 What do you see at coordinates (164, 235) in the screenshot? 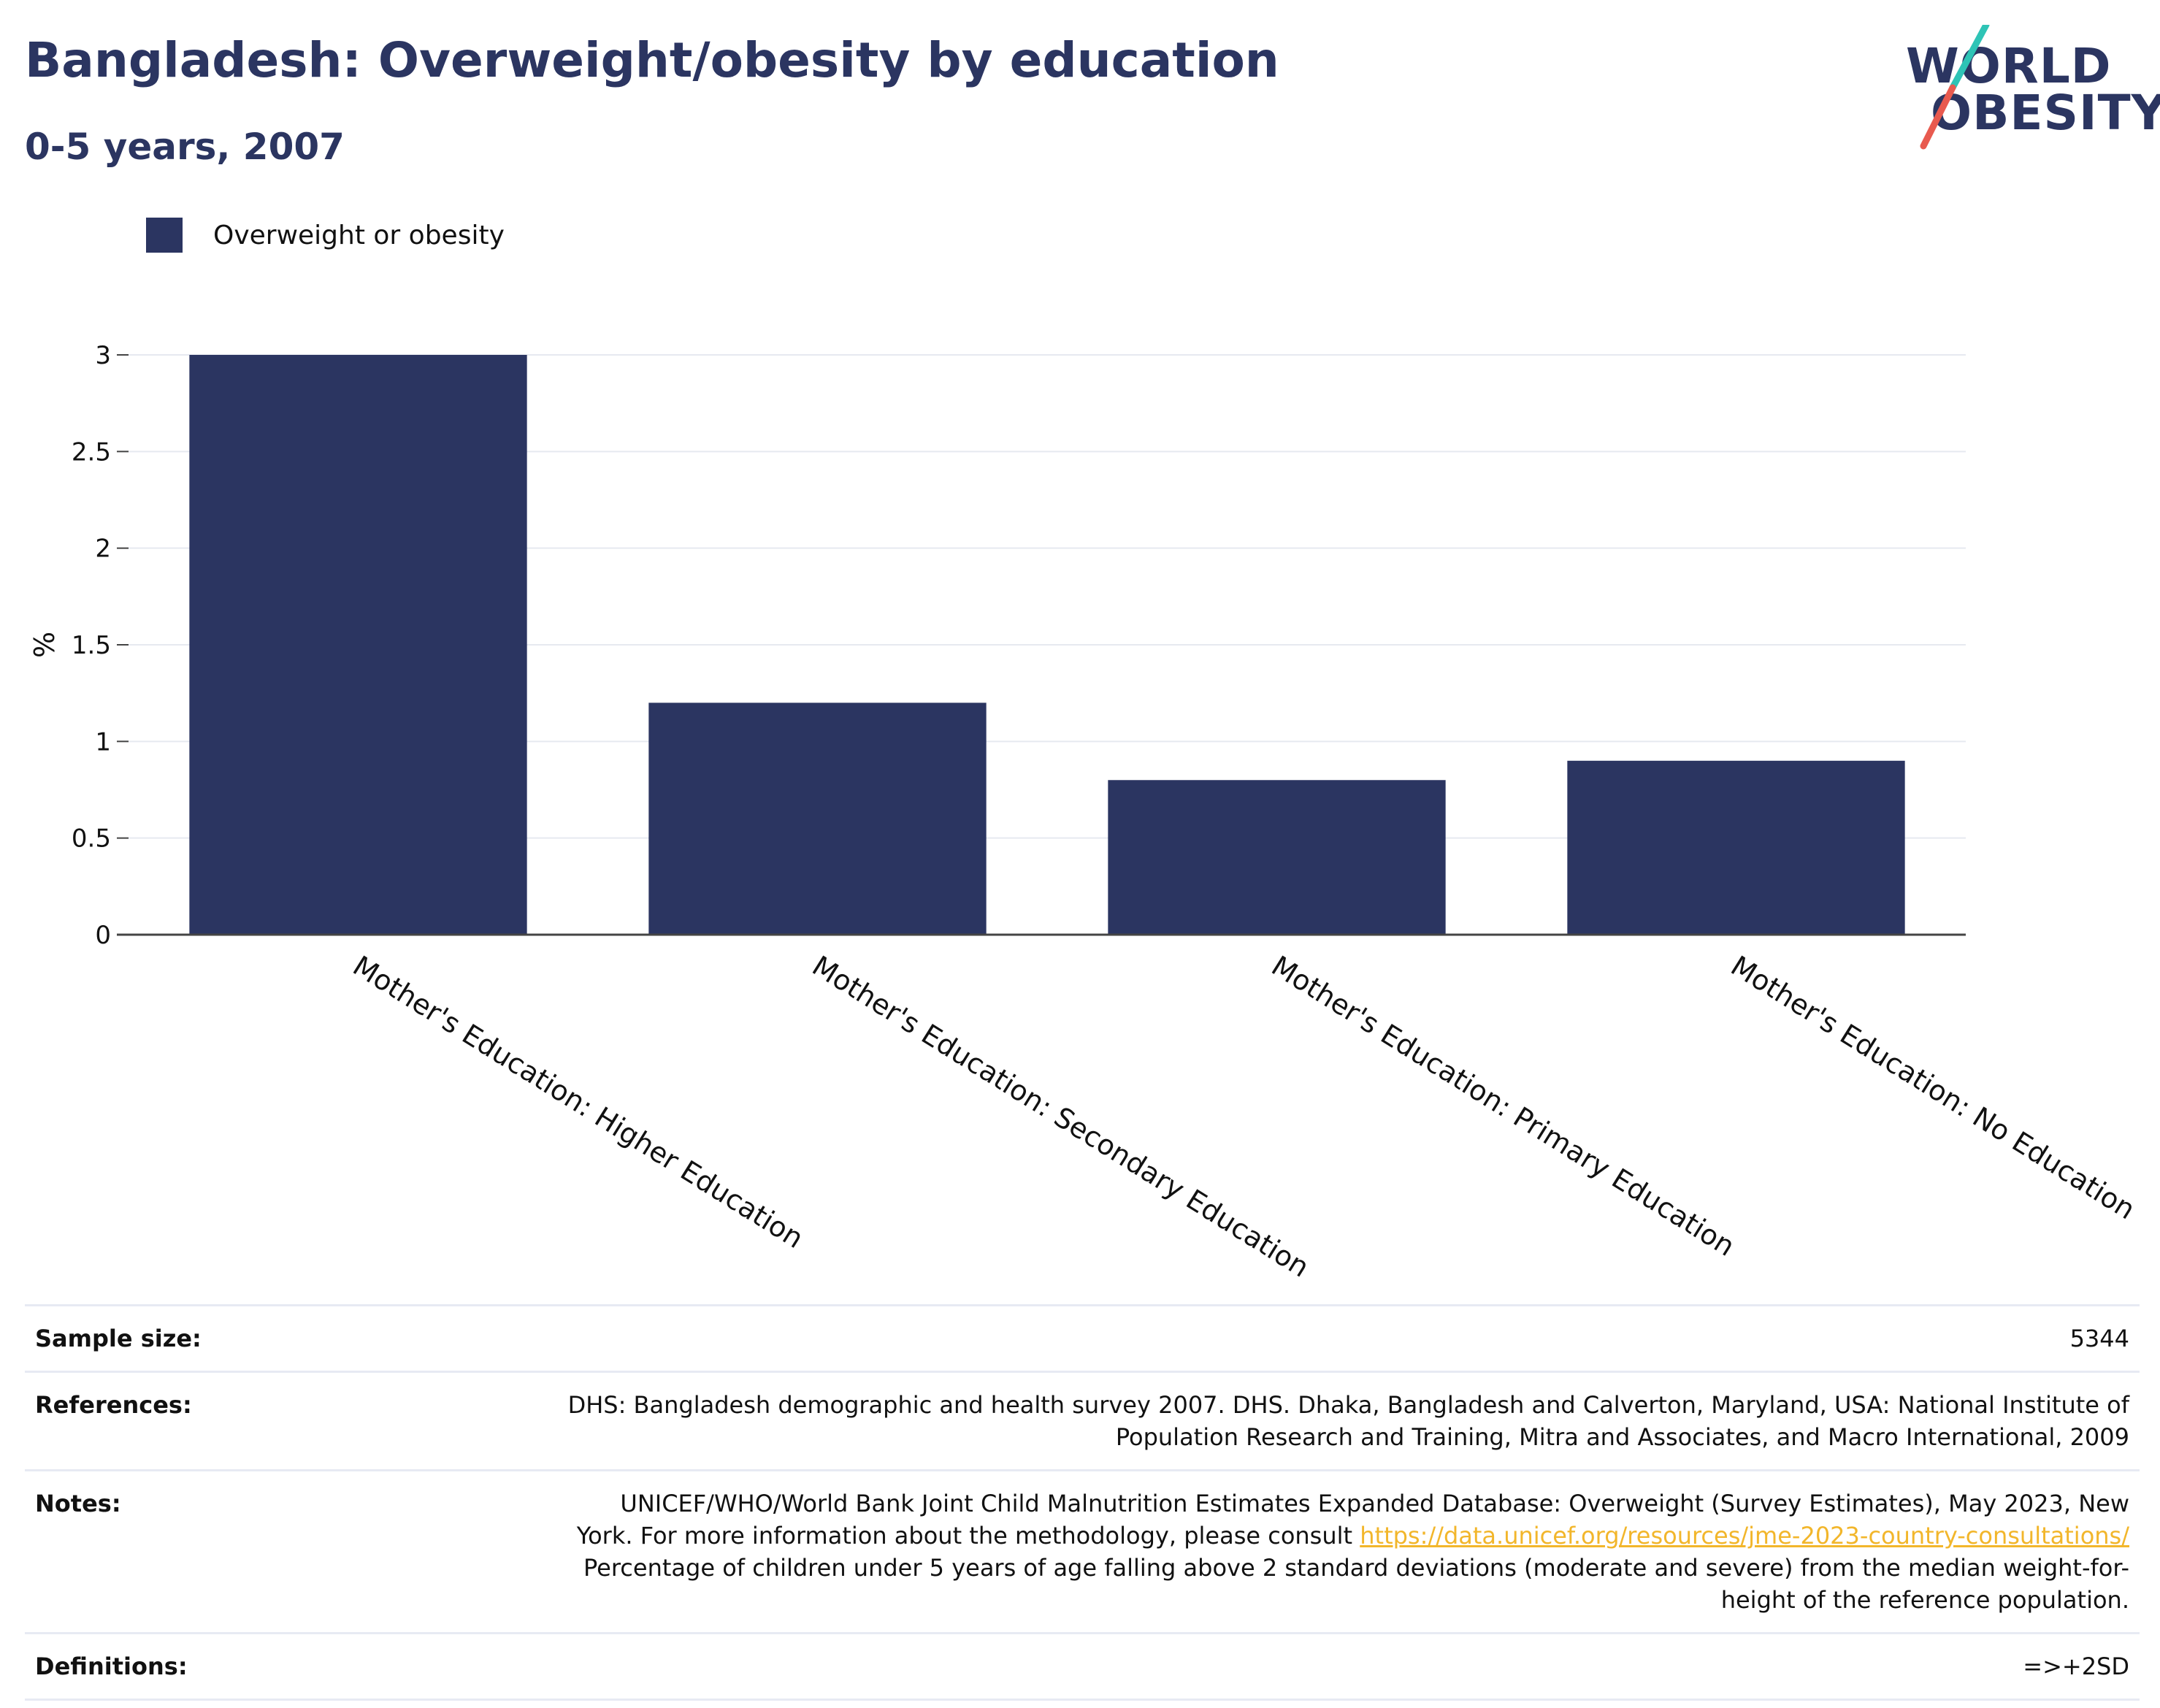
I see `legend-swatch` at bounding box center [164, 235].